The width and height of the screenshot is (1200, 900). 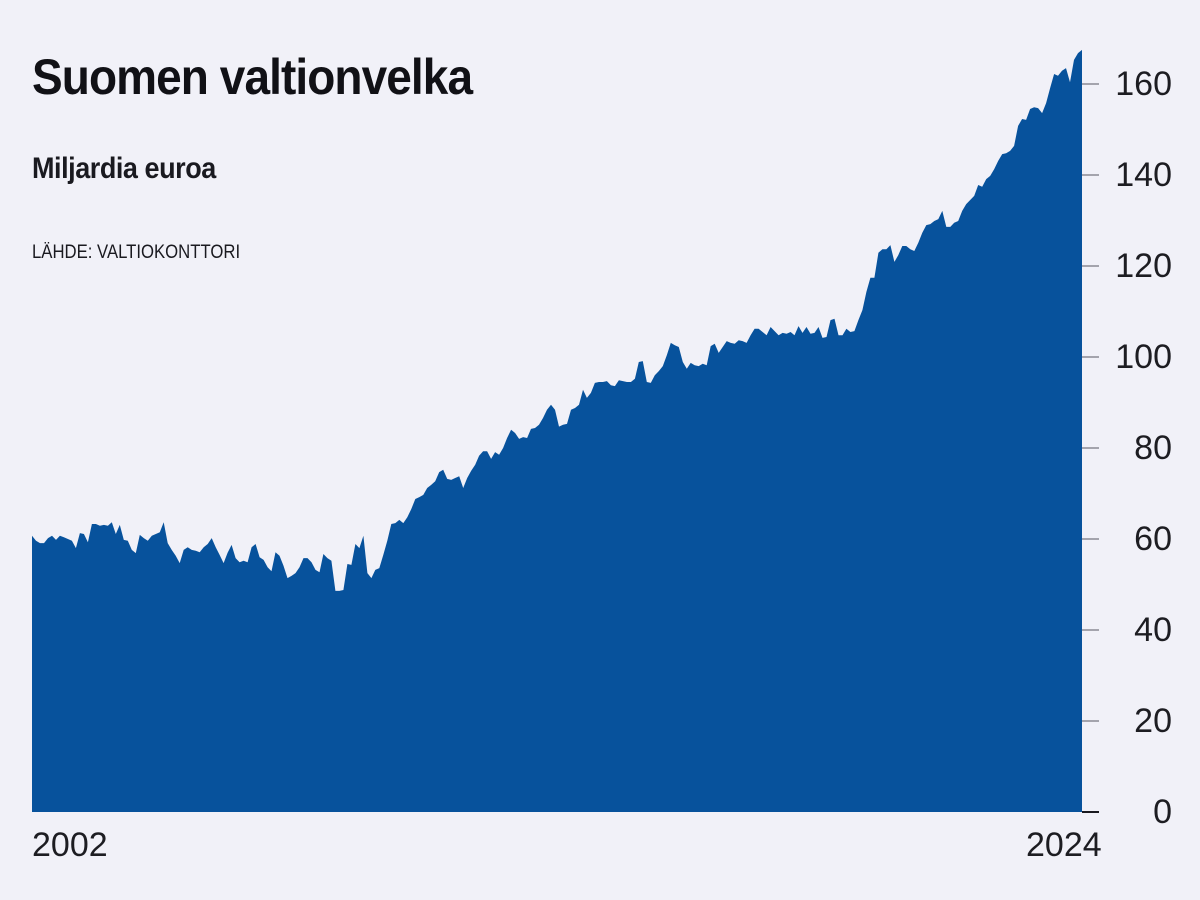 What do you see at coordinates (1064, 845) in the screenshot?
I see `x-axis-end-label: 2024` at bounding box center [1064, 845].